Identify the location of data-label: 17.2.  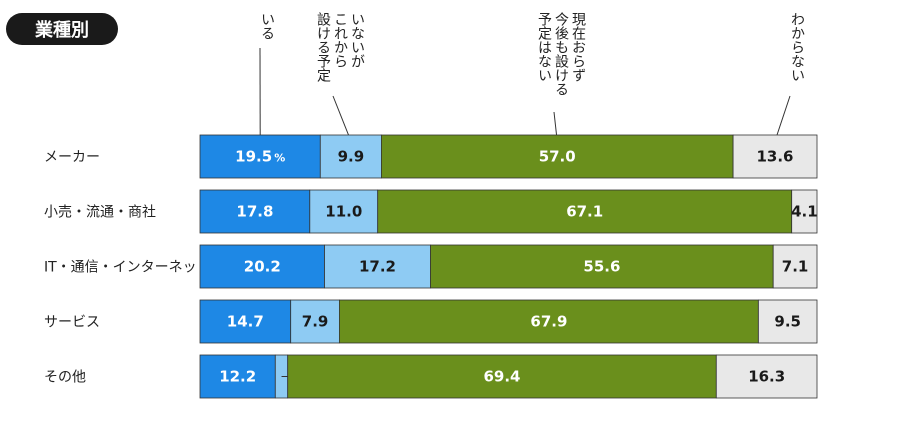
(377, 267).